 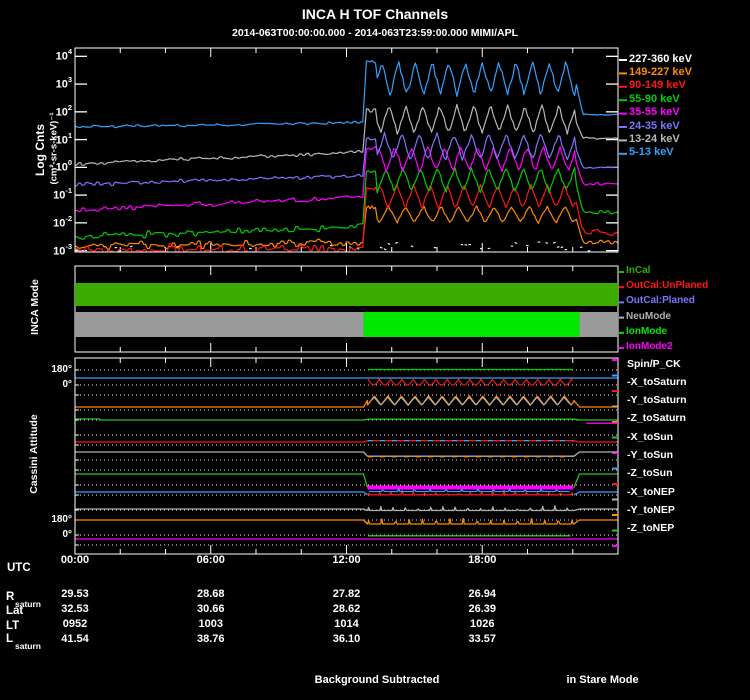 I want to click on mode-legend-item: IonMode, so click(x=647, y=331).